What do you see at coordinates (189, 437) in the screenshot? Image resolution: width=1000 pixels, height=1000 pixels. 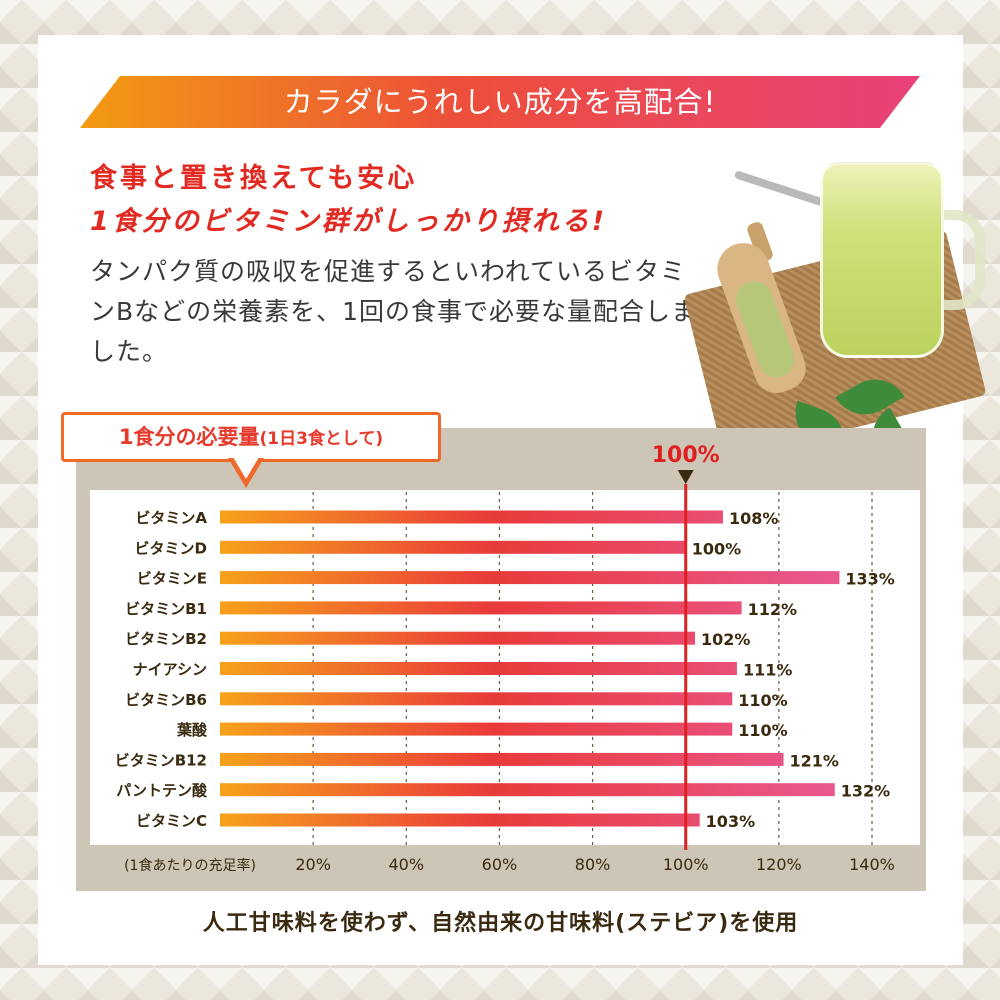 I see `callout-main: 1食分の必要量` at bounding box center [189, 437].